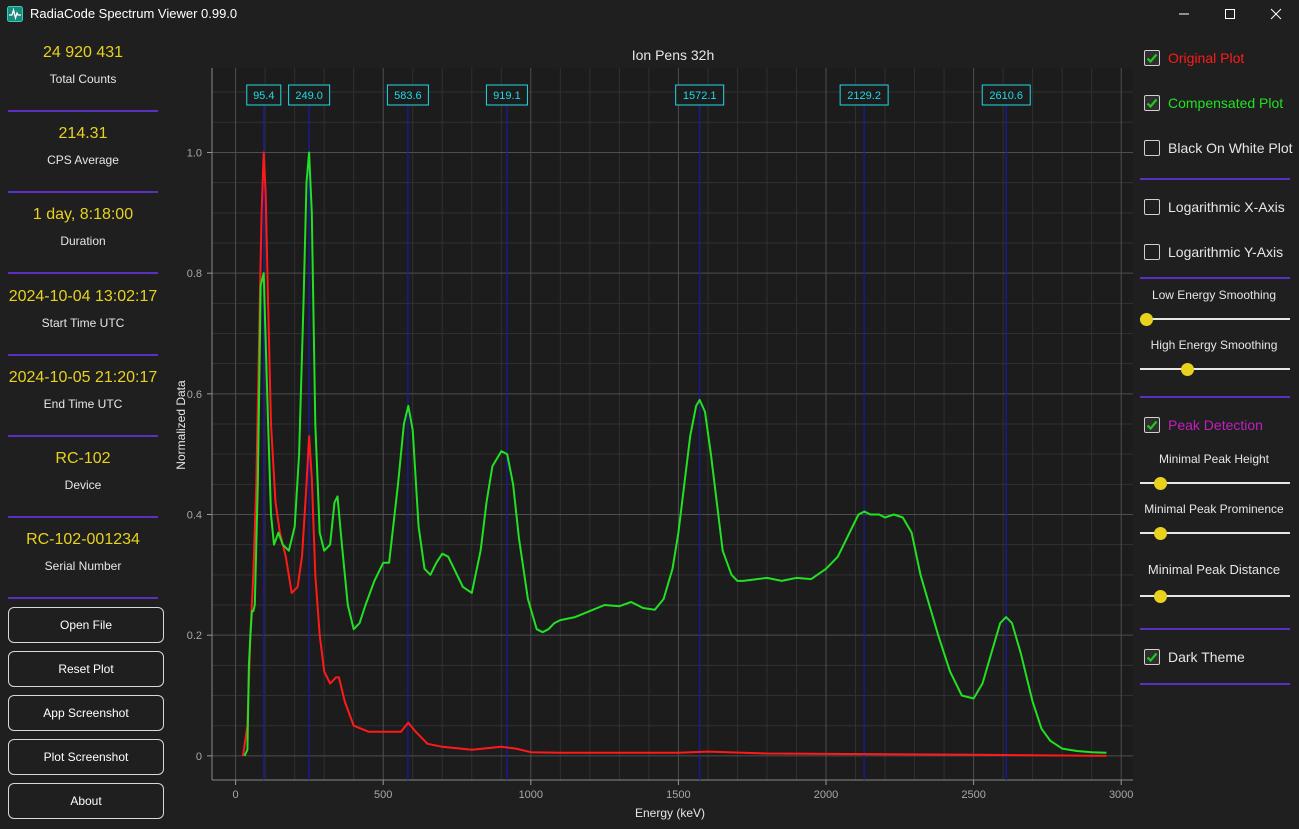 The height and width of the screenshot is (829, 1299). Describe the element at coordinates (1188, 369) in the screenshot. I see `high-energy-smoothing-handle` at that location.